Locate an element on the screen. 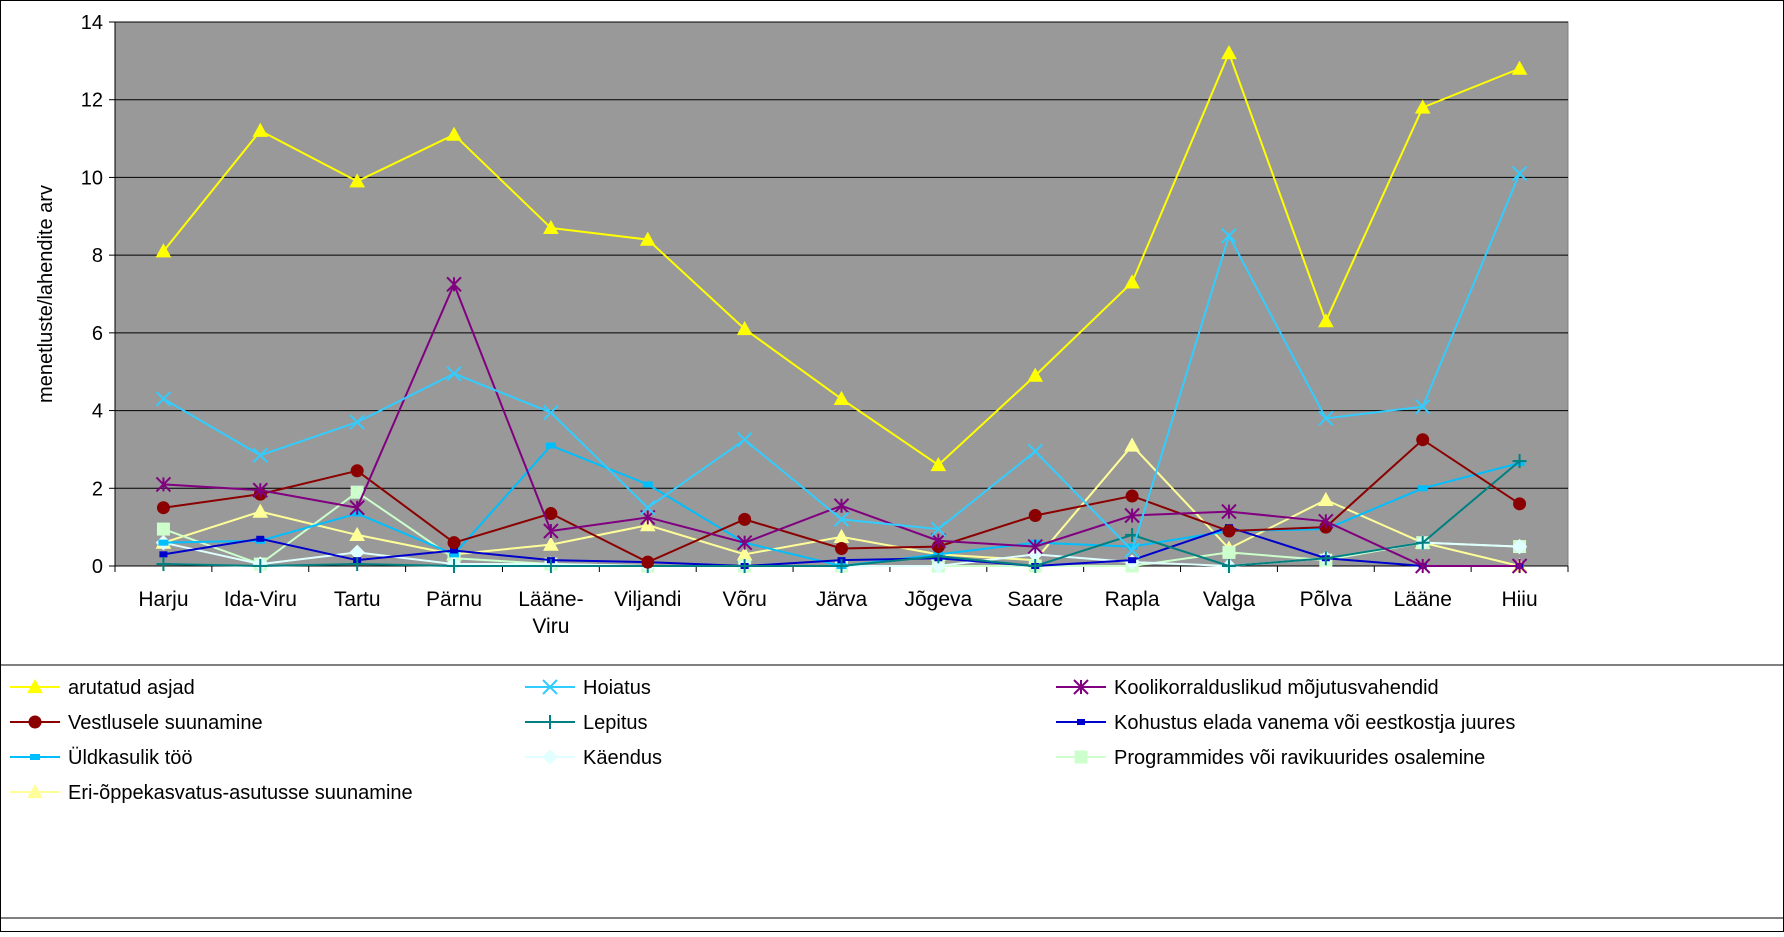 The width and height of the screenshot is (1784, 937). x-tick-label: Järva is located at coordinates (842, 599).